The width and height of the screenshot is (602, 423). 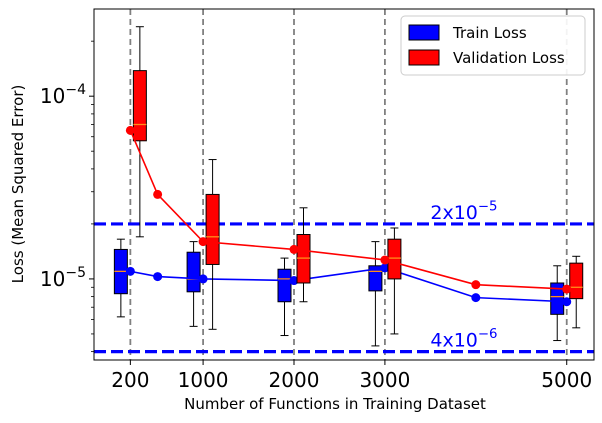 What do you see at coordinates (463, 211) in the screenshot?
I see `threshold-label-0: 2x10⁻⁵` at bounding box center [463, 211].